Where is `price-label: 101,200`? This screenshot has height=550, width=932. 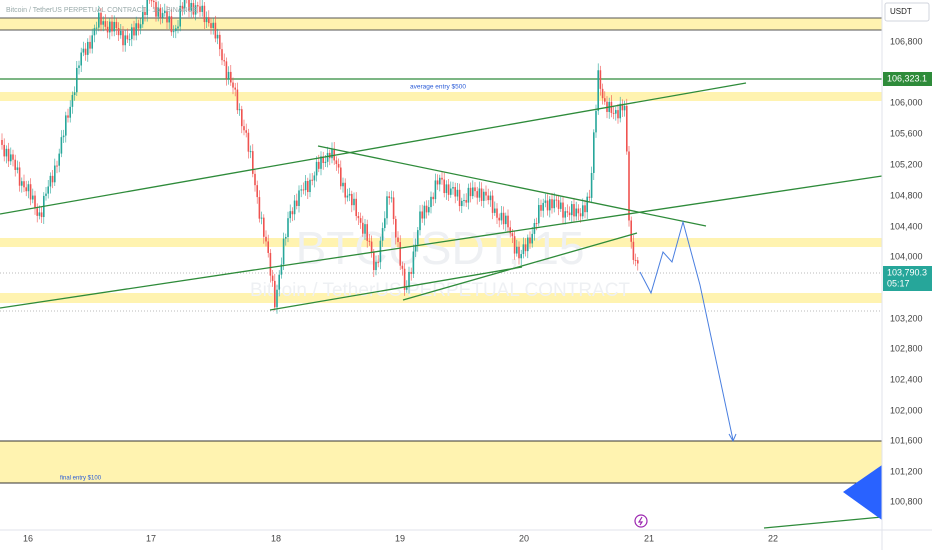
price-label: 101,200 is located at coordinates (906, 471).